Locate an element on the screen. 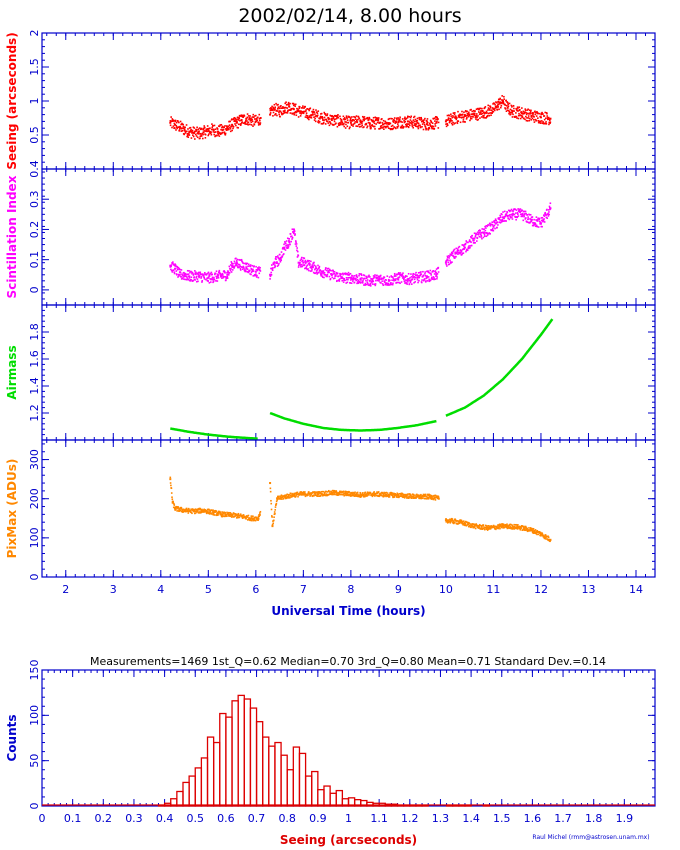 This screenshot has height=850, width=680. x-tick-label: 3 is located at coordinates (113, 589).